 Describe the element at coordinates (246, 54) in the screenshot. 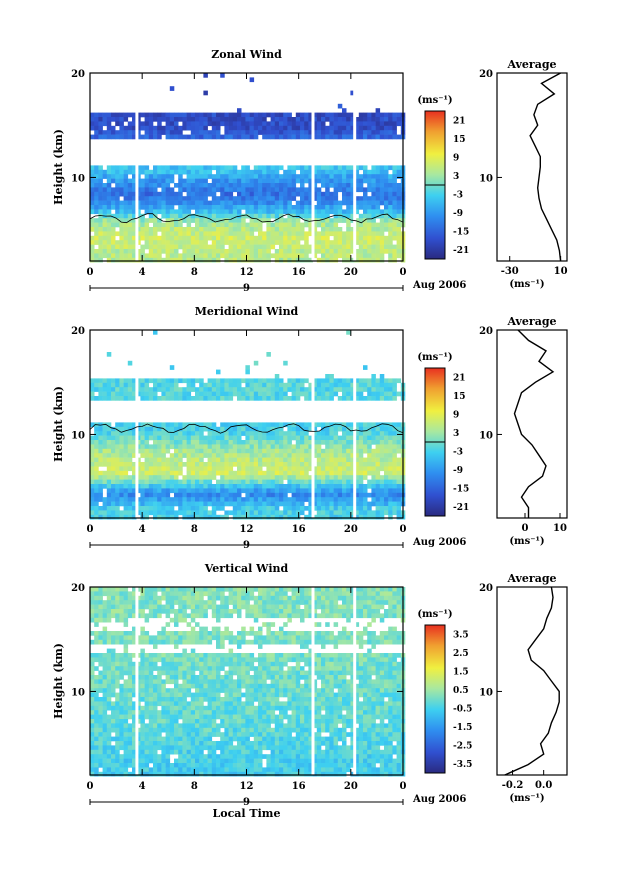

I see `panel-title: Zonal Wind` at that location.